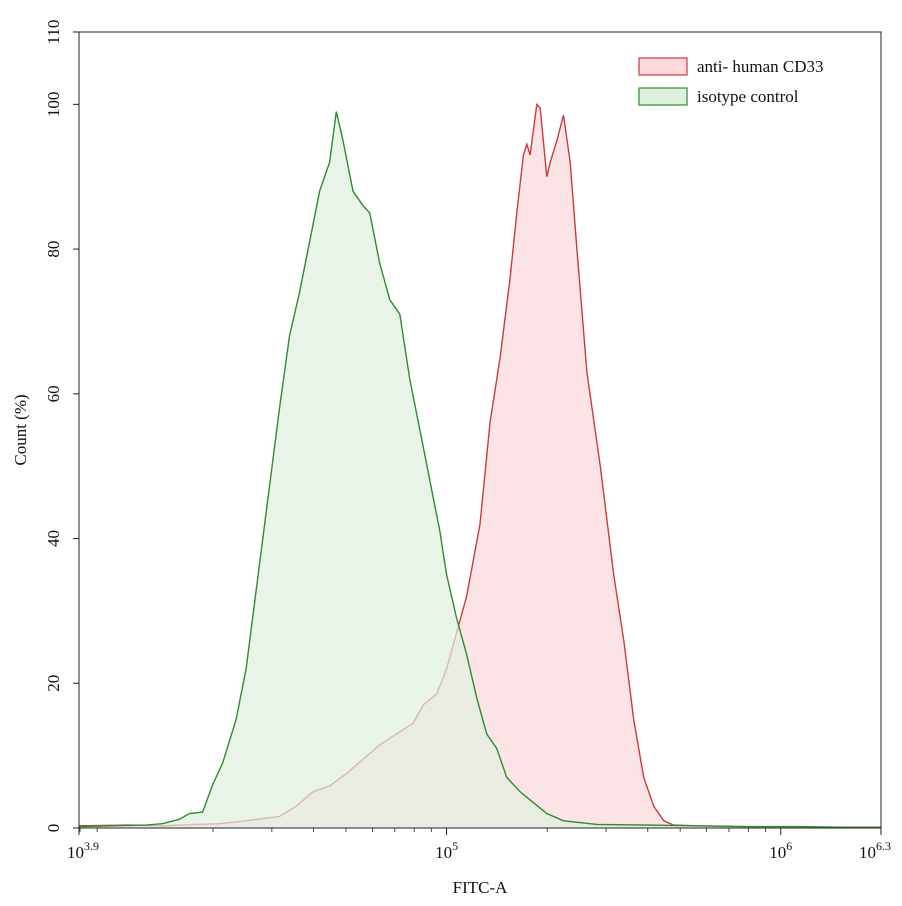 Image resolution: width=902 pixels, height=906 pixels. I want to click on y-axis: 0 20 40 60 80 100 110, so click(61, 426).